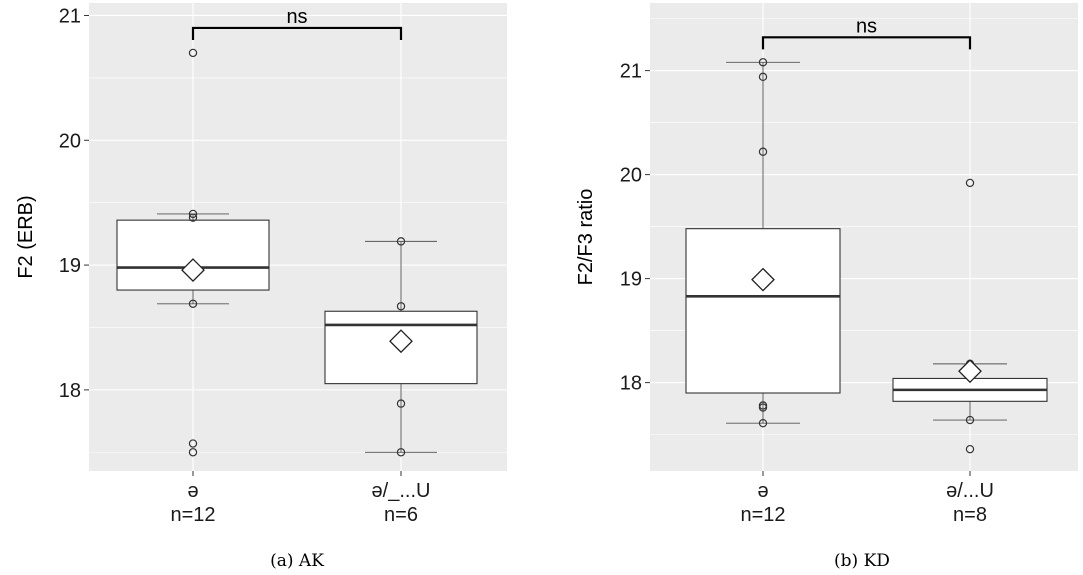  I want to click on y-axis-title: F2 (ERB), so click(26, 236).